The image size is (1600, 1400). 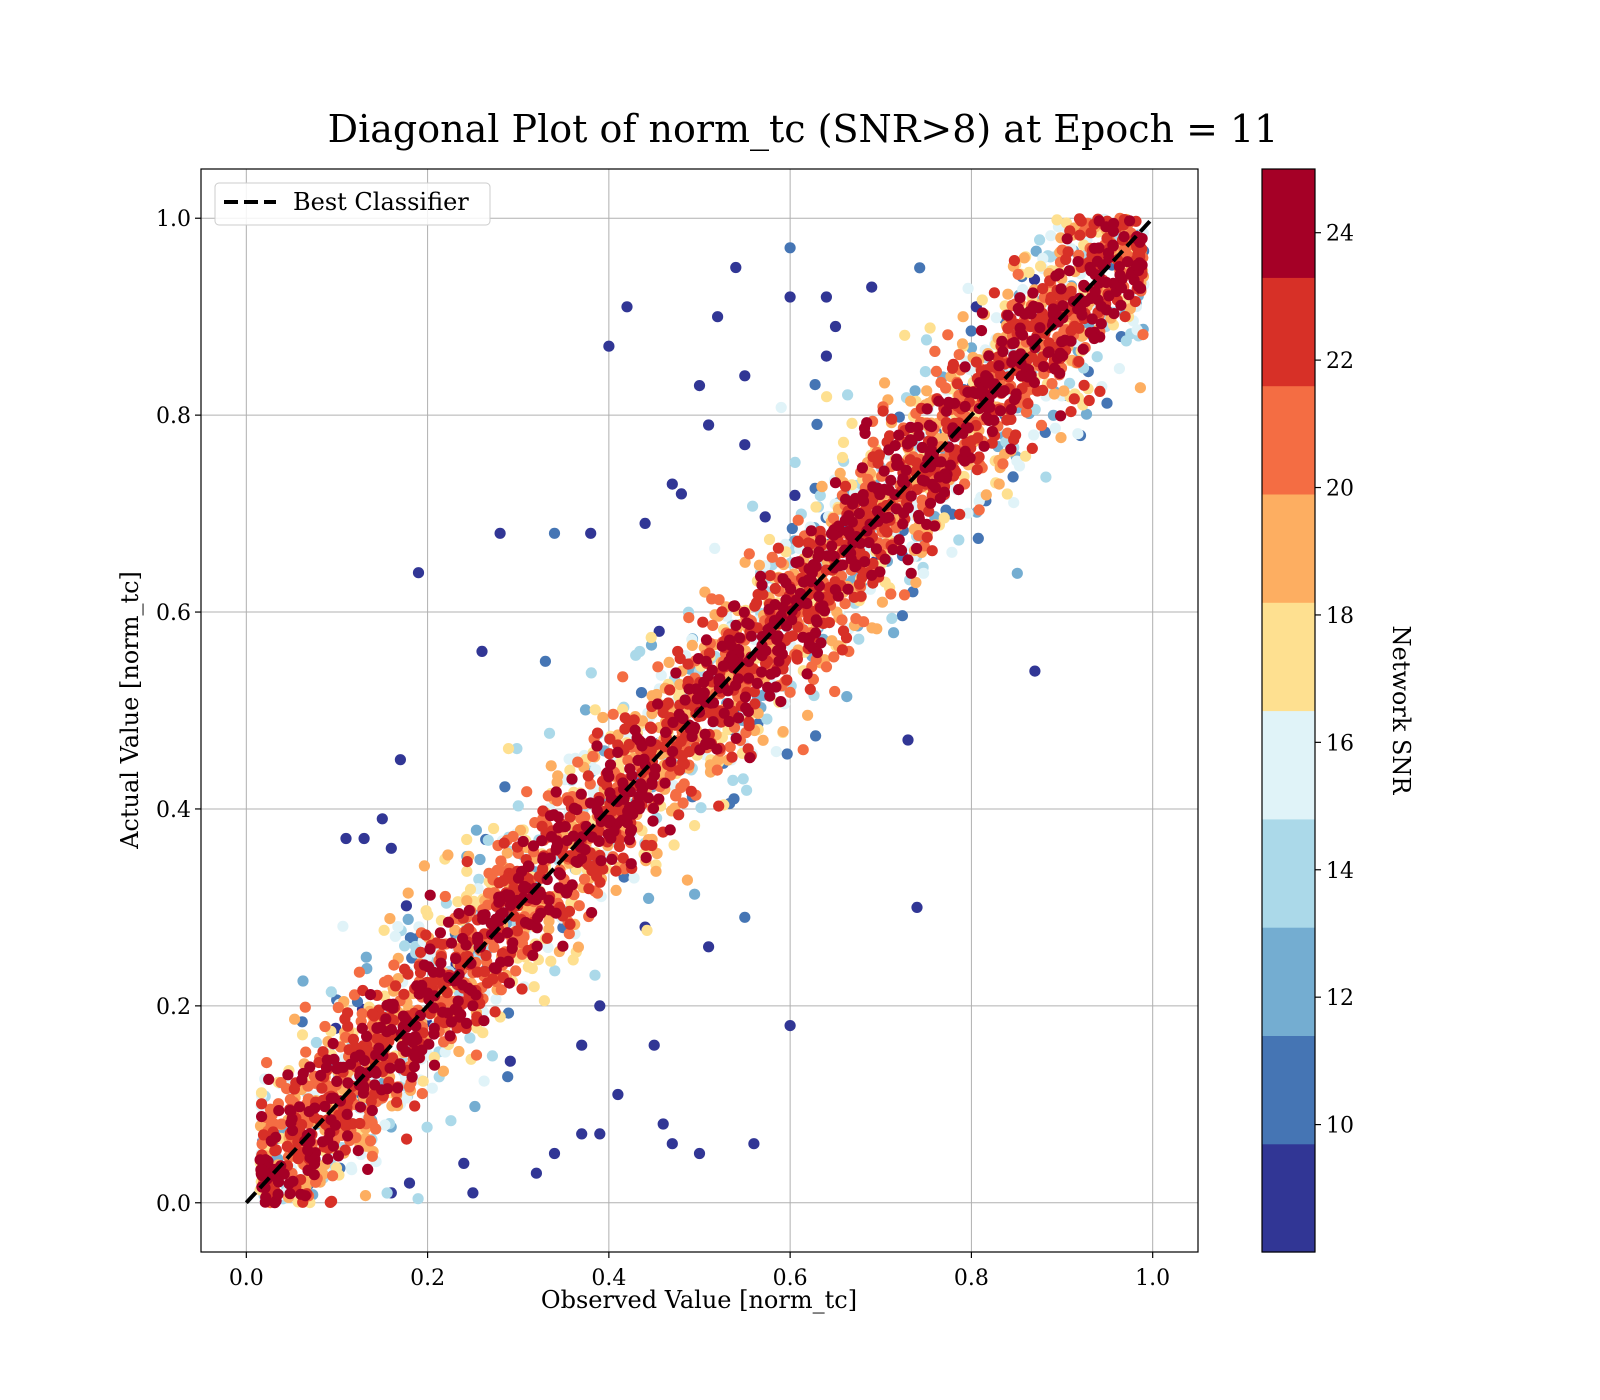 What do you see at coordinates (1288, 765) in the screenshot?
I see `colorbar-segment` at bounding box center [1288, 765].